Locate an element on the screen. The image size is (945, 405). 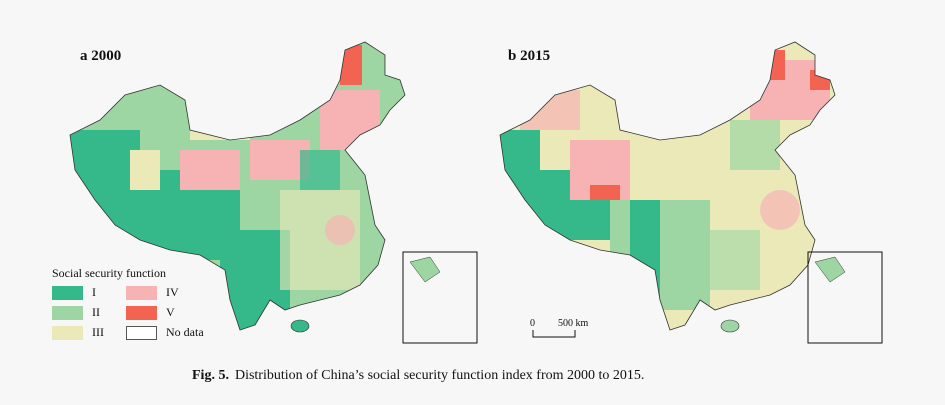
legend-item: II is located at coordinates (89, 312).